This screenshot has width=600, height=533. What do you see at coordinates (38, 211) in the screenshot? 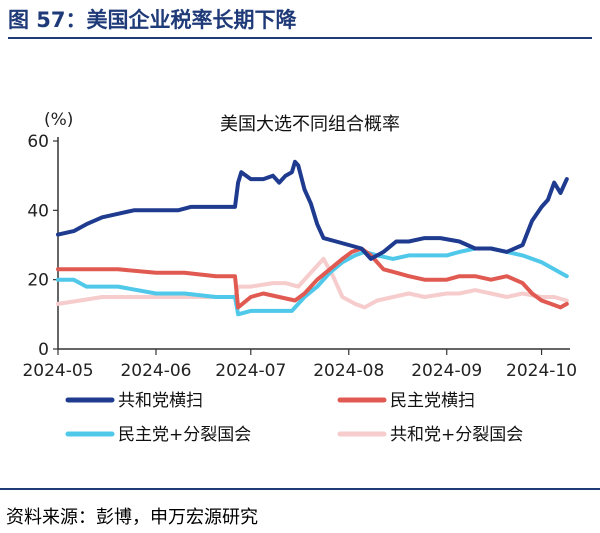
I see `y-tick-label: 40` at bounding box center [38, 211].